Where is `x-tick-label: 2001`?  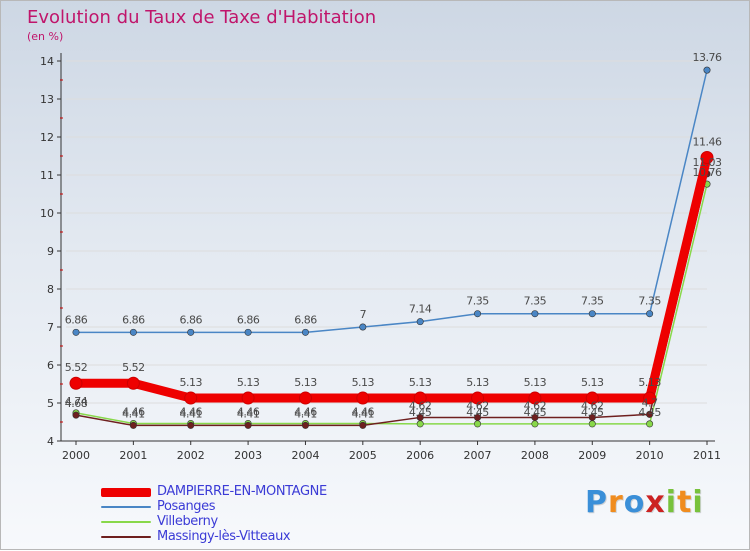
x-tick-label: 2001 is located at coordinates (133, 455).